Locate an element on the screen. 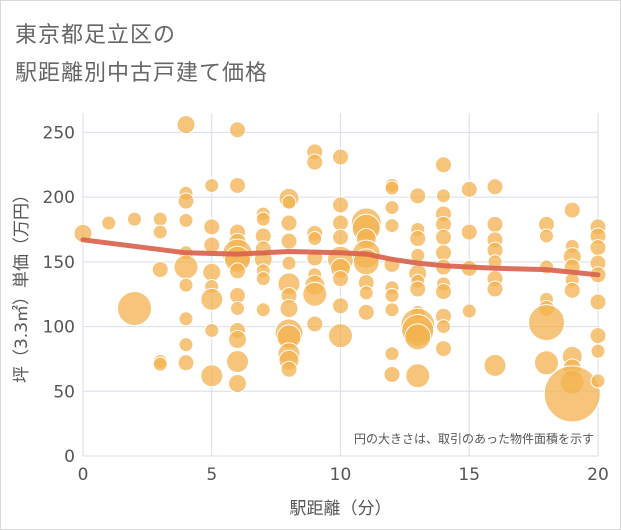 The width and height of the screenshot is (621, 530). x-axis-title: 駅距離（分） is located at coordinates (341, 509).